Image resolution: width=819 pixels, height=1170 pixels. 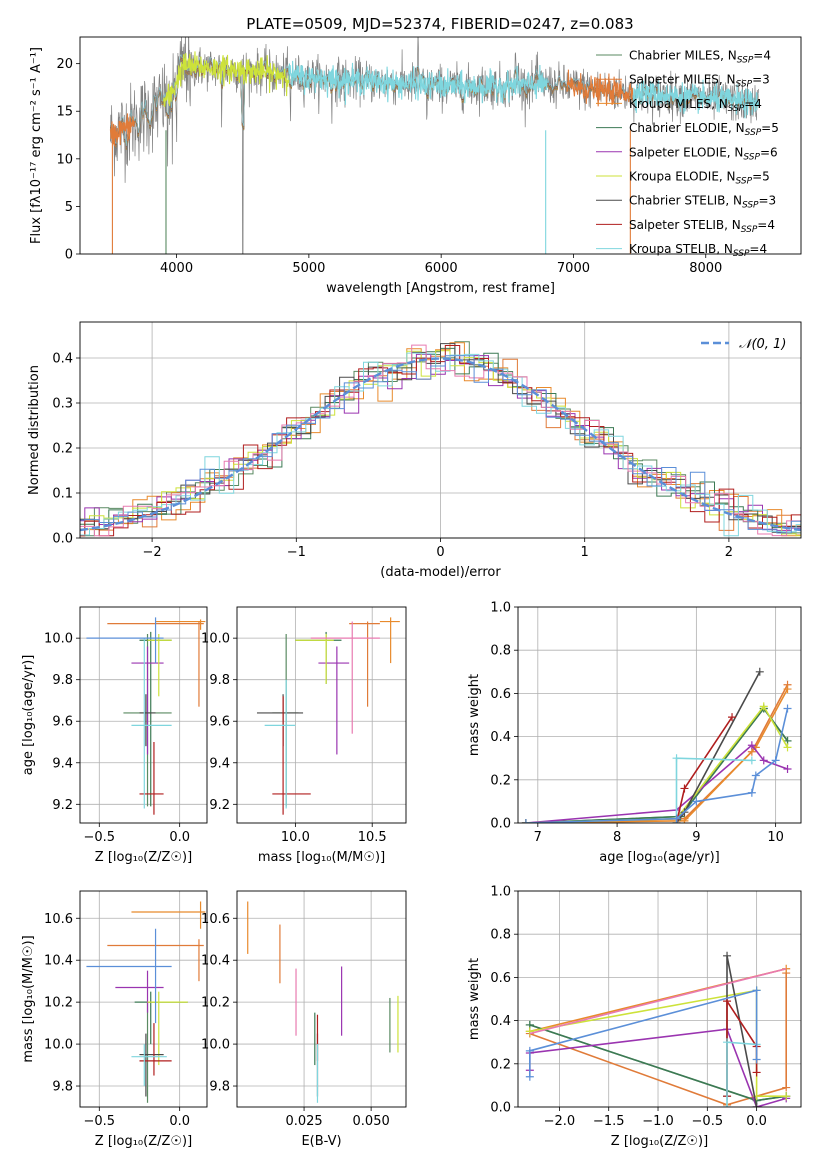 What do you see at coordinates (372, 837) in the screenshot?
I see `tick-label-x: 10.5` at bounding box center [372, 837].